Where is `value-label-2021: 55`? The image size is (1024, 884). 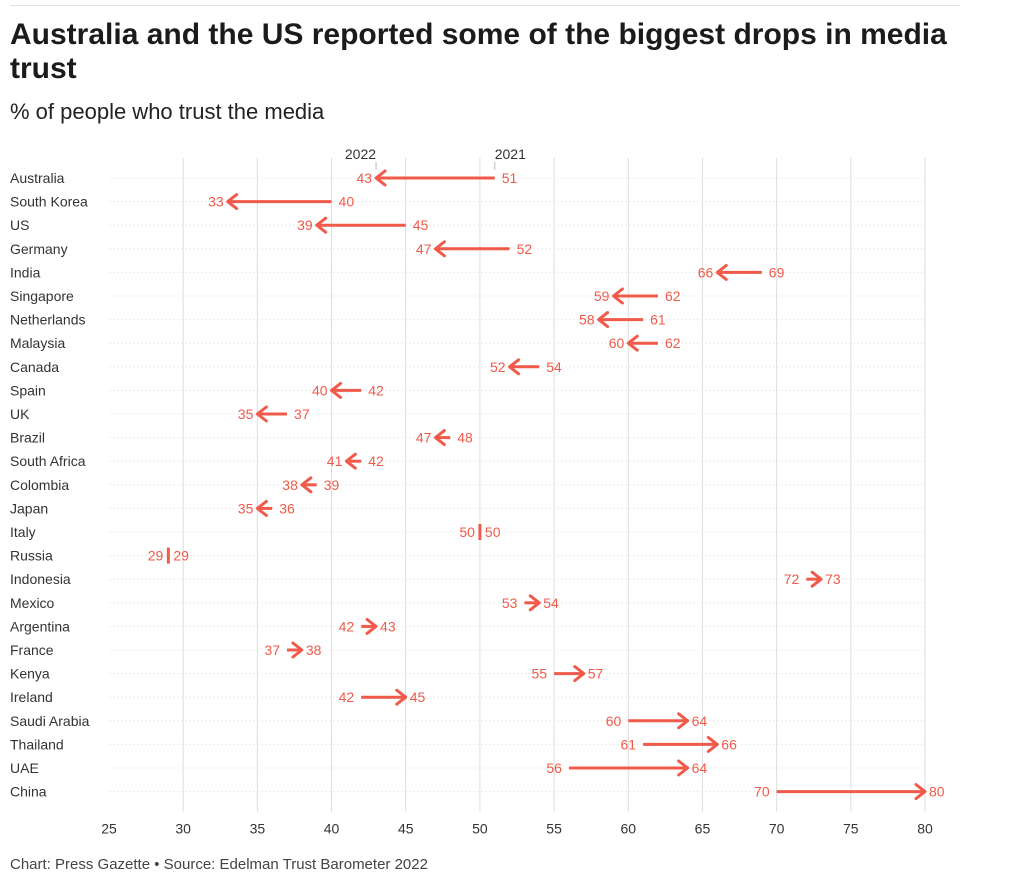 value-label-2021: 55 is located at coordinates (540, 674).